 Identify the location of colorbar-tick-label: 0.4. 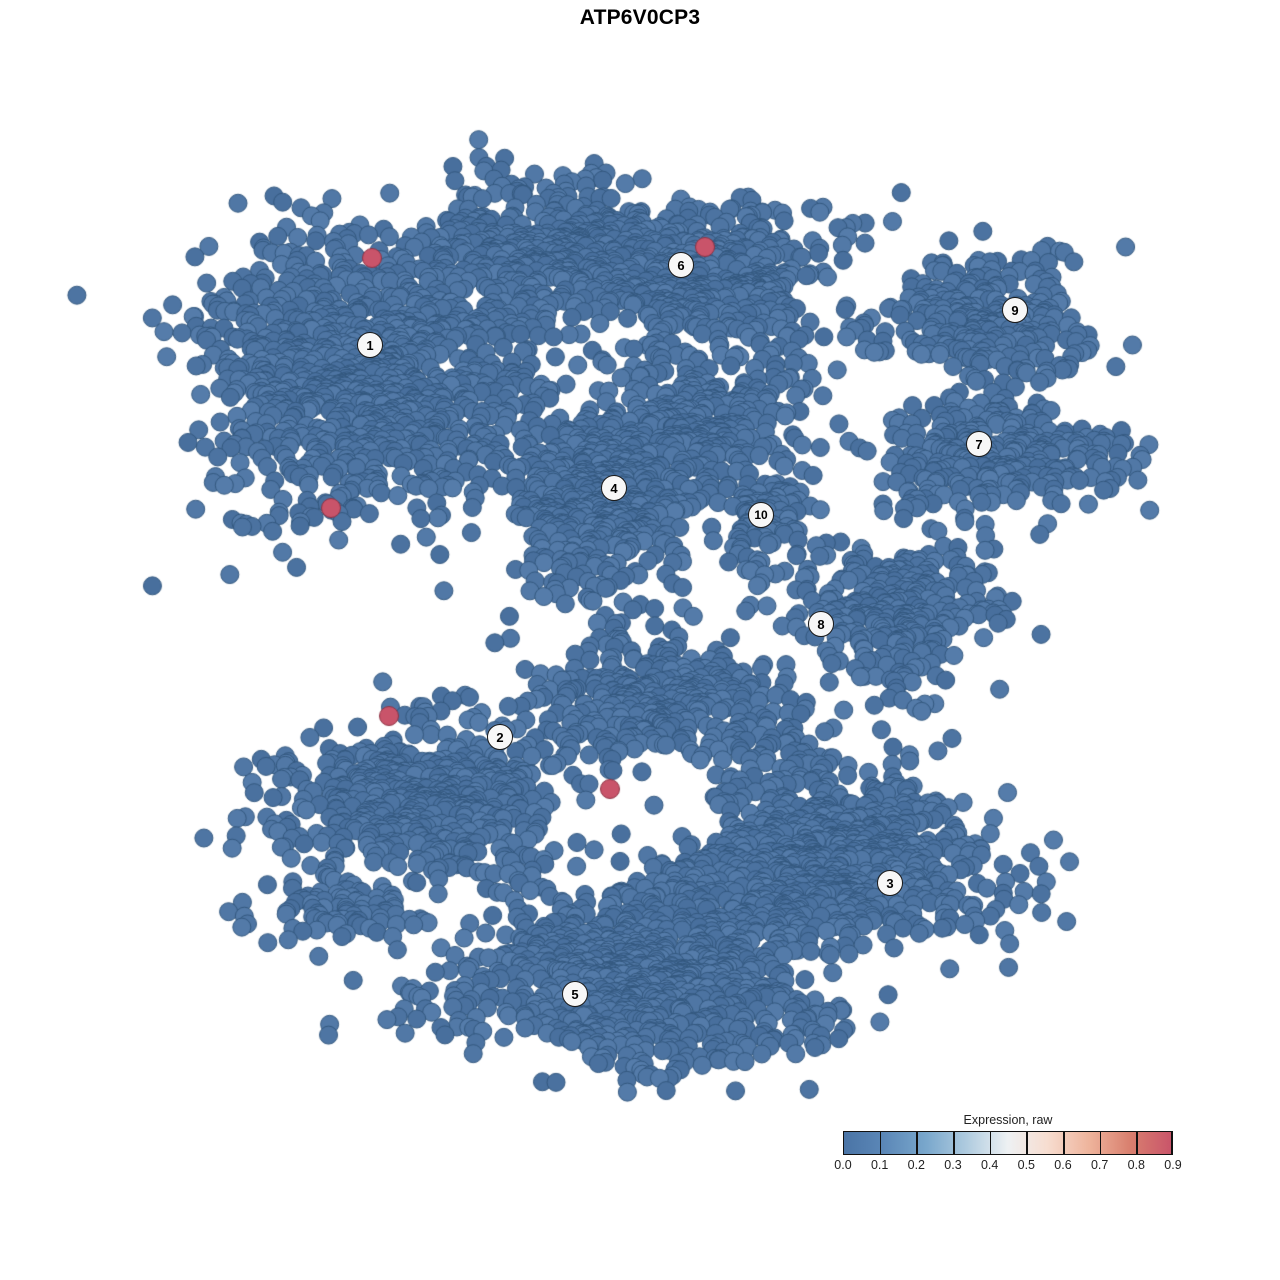
(989, 1165).